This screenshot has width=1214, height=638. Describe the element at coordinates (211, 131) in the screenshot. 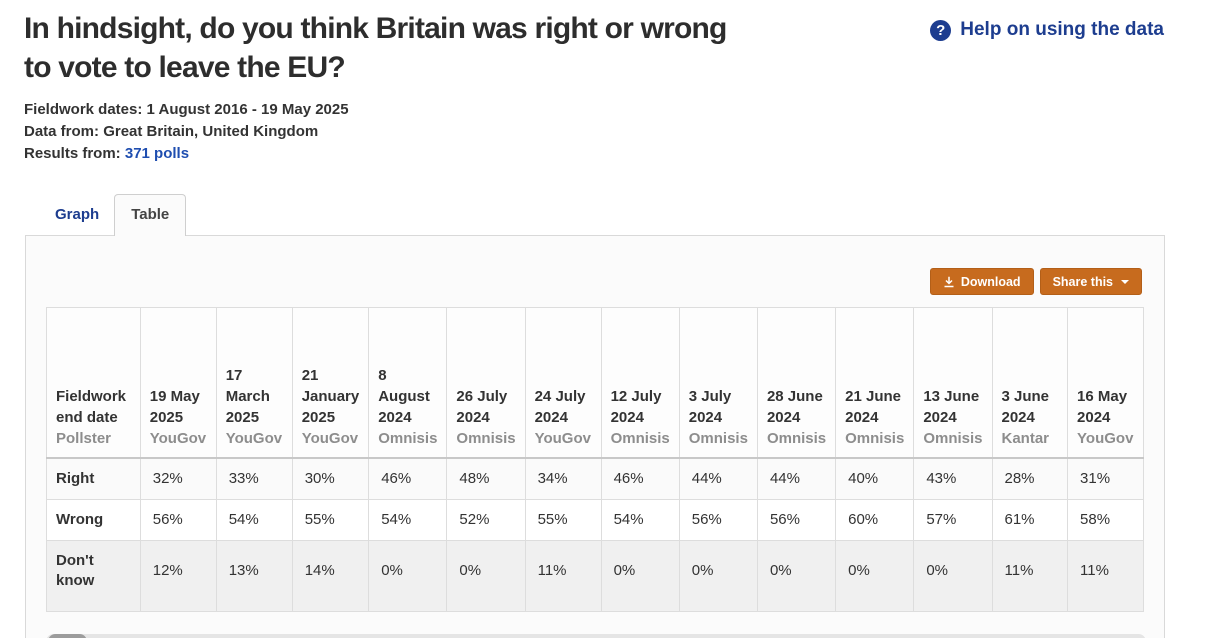

I see `data-from-value: Great Britain, United Kingdom` at that location.